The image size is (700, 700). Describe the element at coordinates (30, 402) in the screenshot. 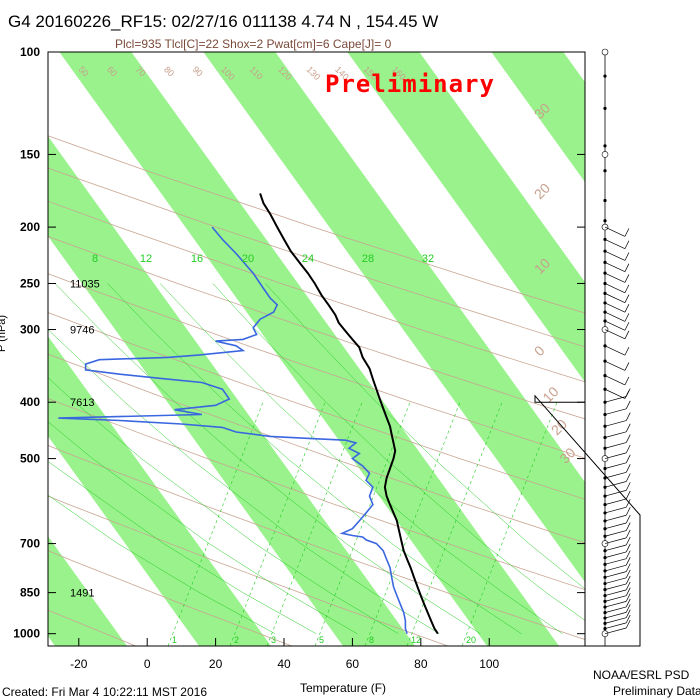

I see `y-tick-label: 400` at that location.